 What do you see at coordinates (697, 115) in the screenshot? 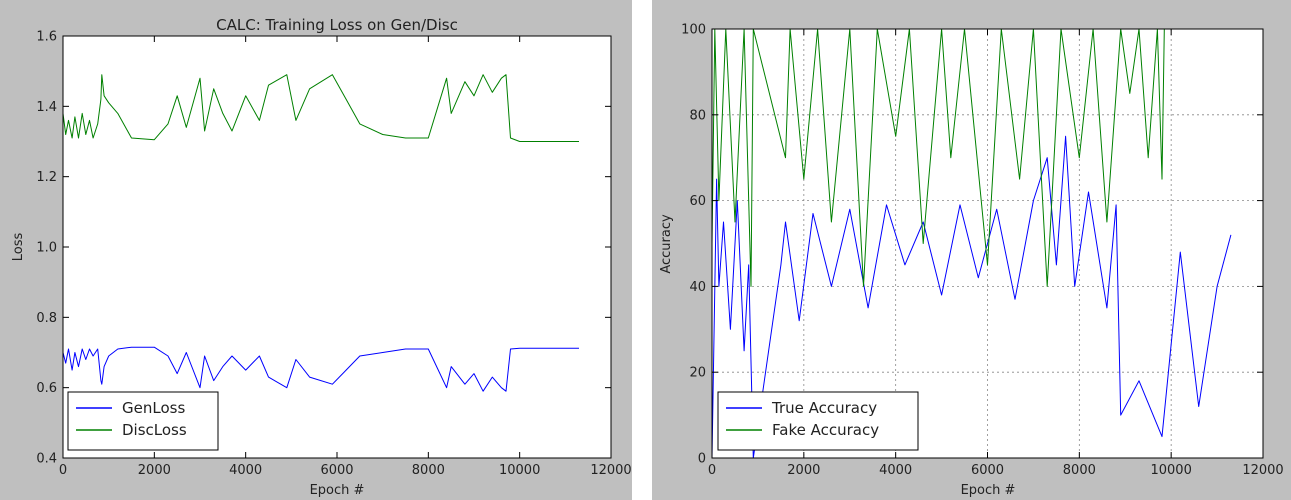
I see `accuracy-y-tick-label: 80` at bounding box center [697, 115].